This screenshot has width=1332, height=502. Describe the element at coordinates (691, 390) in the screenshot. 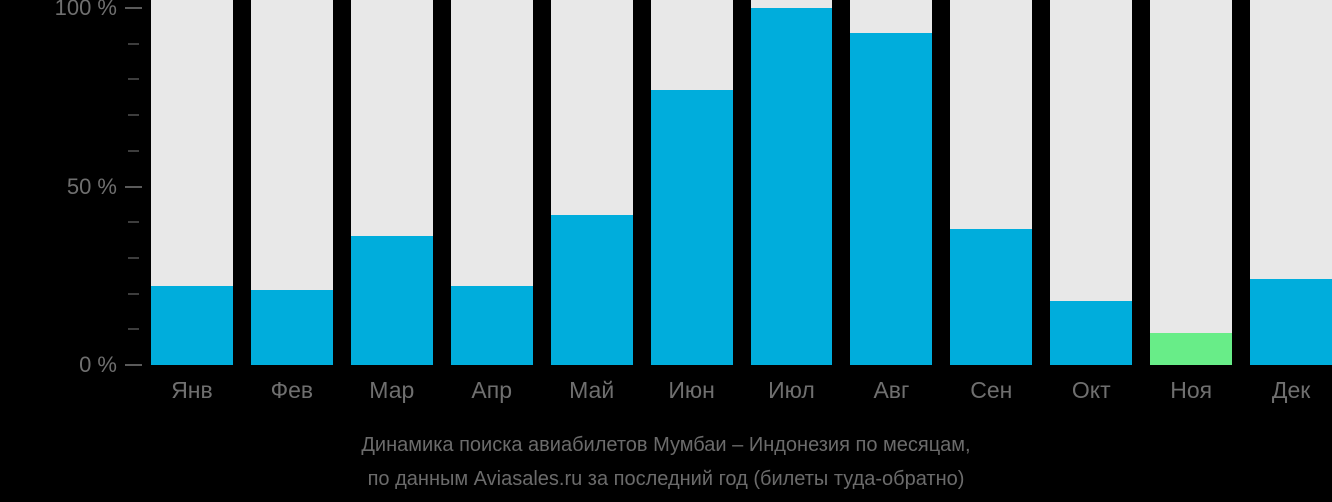

I see `x-axis-label: Июн` at that location.